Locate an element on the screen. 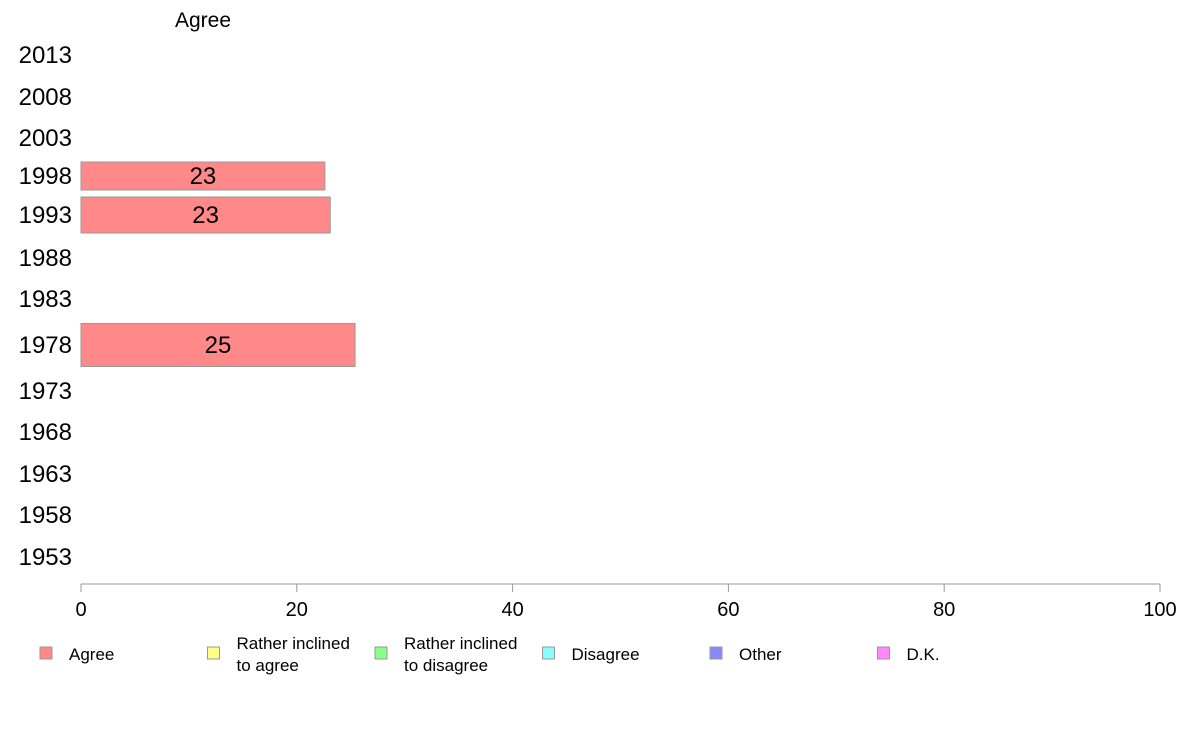 The width and height of the screenshot is (1188, 736). x-tick-label: 80 is located at coordinates (944, 610).